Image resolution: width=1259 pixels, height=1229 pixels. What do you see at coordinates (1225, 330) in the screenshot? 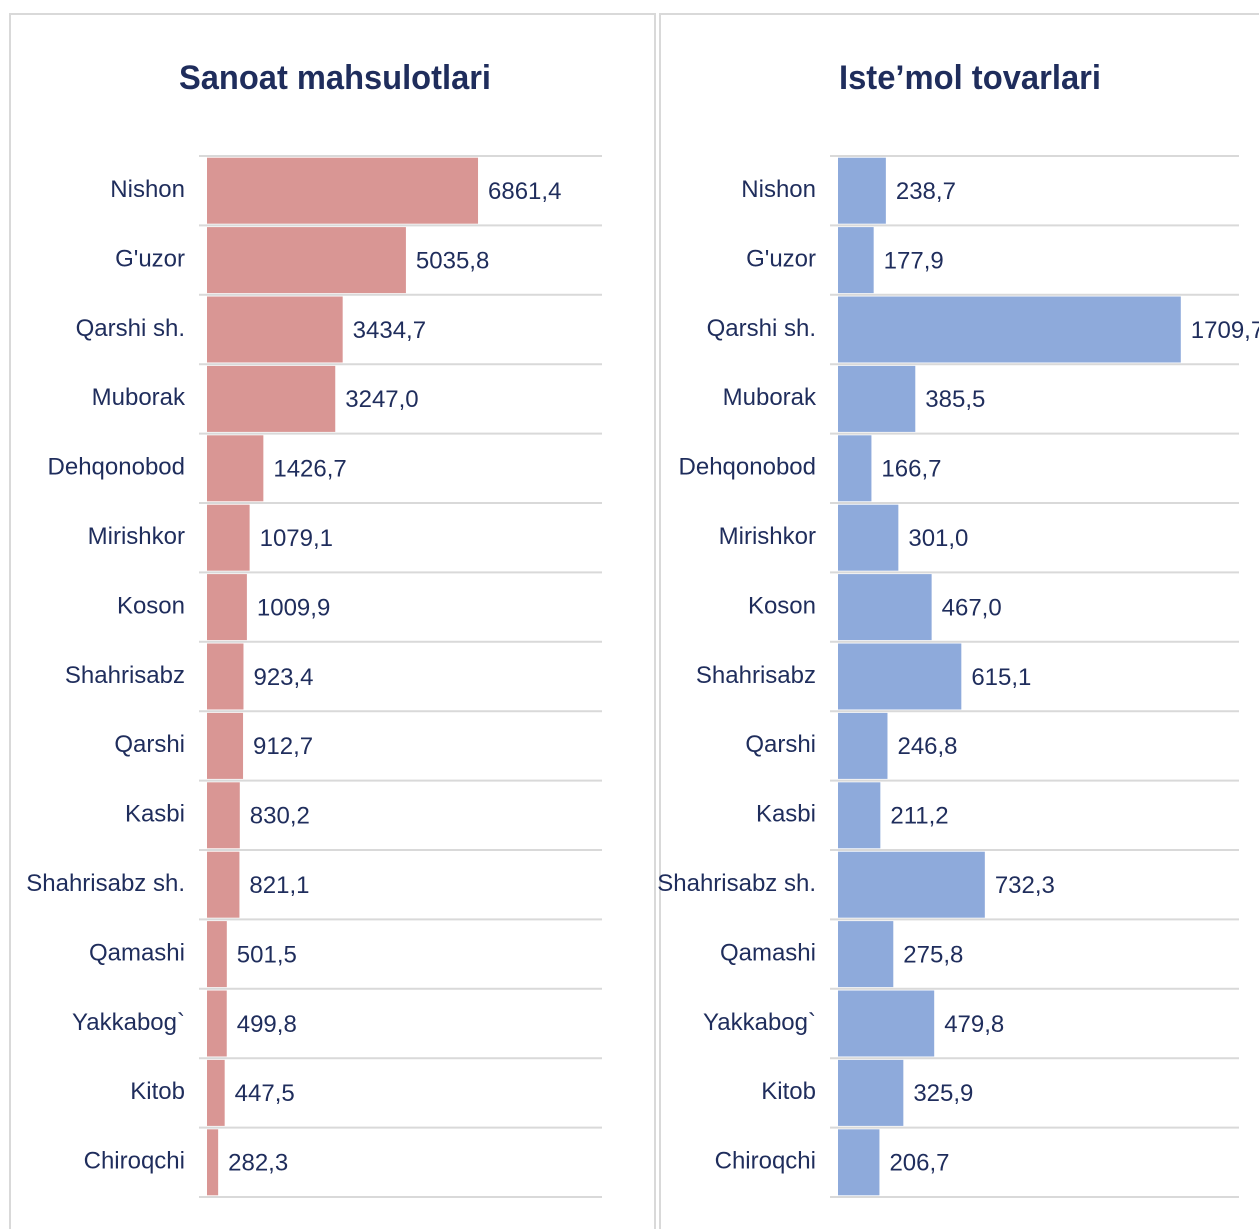
I see `value-label: 1709,7` at bounding box center [1225, 330].